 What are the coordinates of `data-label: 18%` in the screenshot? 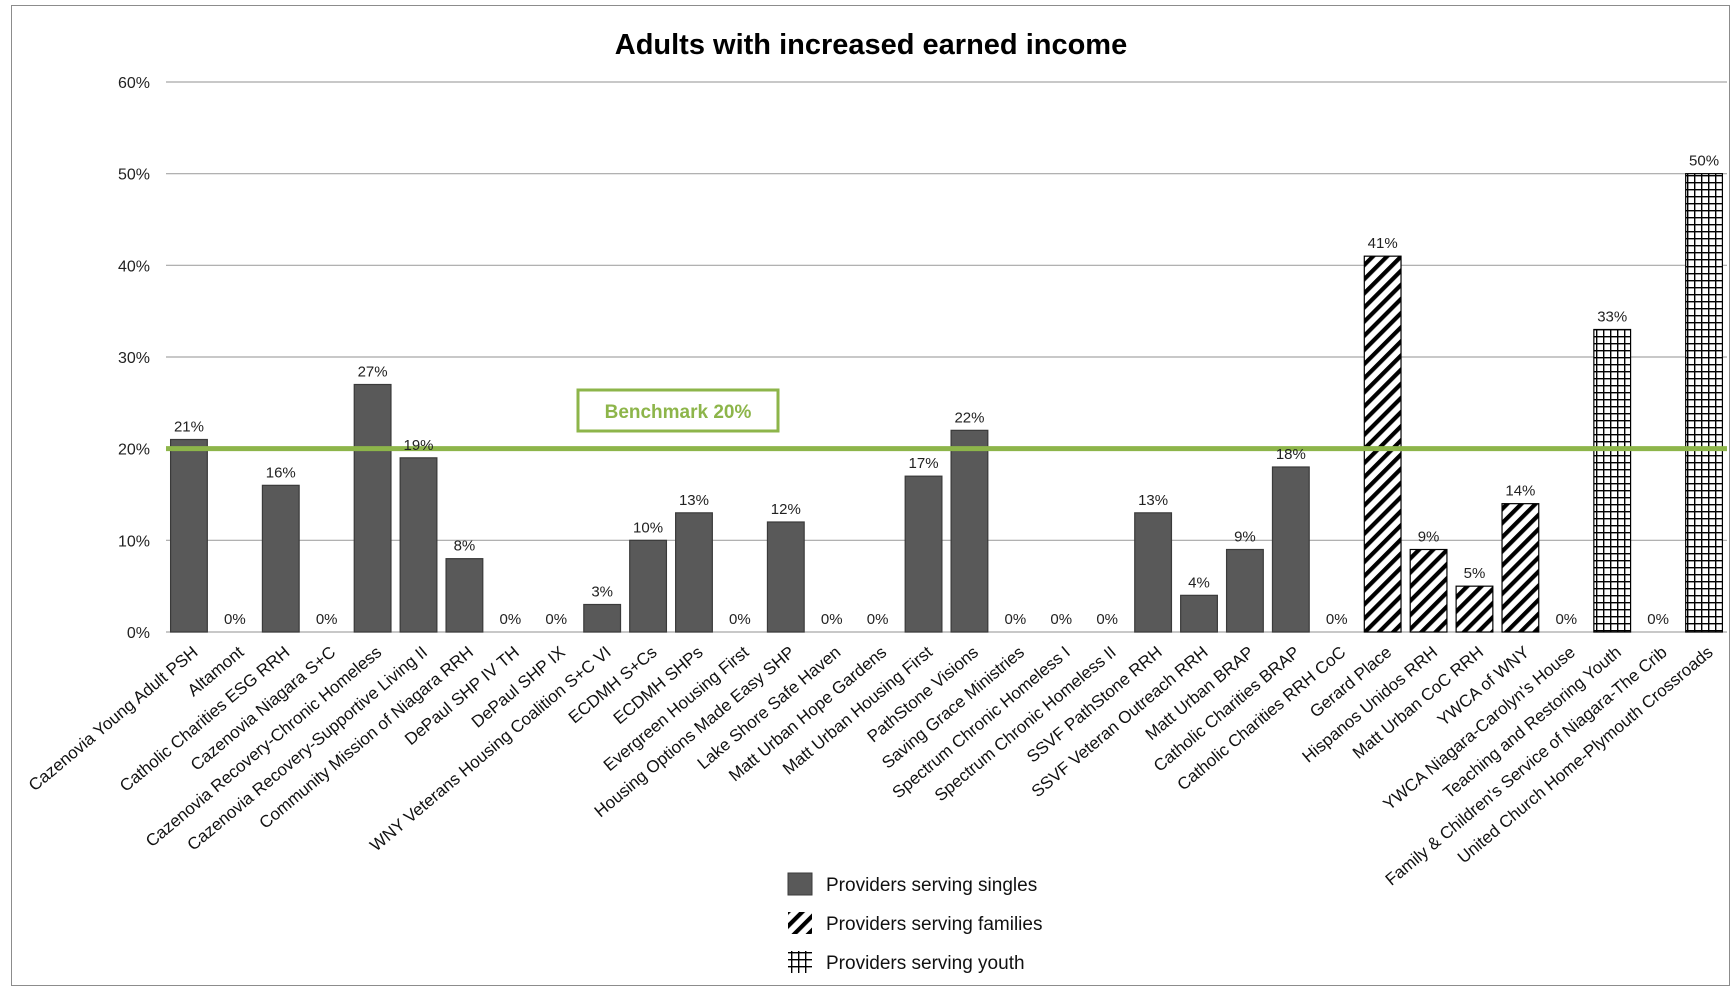 It's located at (1291, 454).